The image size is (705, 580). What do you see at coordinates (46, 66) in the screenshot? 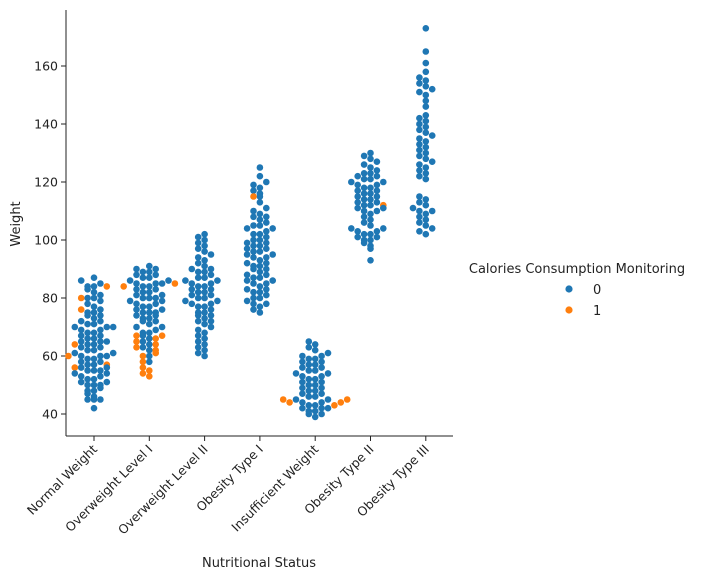
I see `y-tick-label: 160` at bounding box center [46, 66].